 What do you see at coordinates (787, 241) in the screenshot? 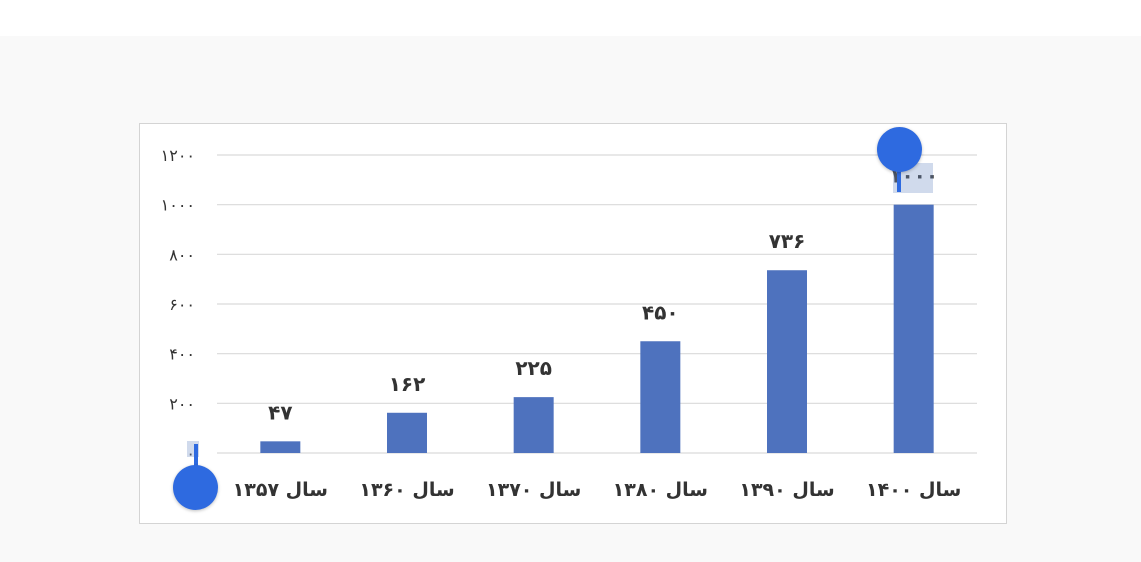
I see `data-label: ۷۳۶` at bounding box center [787, 241].